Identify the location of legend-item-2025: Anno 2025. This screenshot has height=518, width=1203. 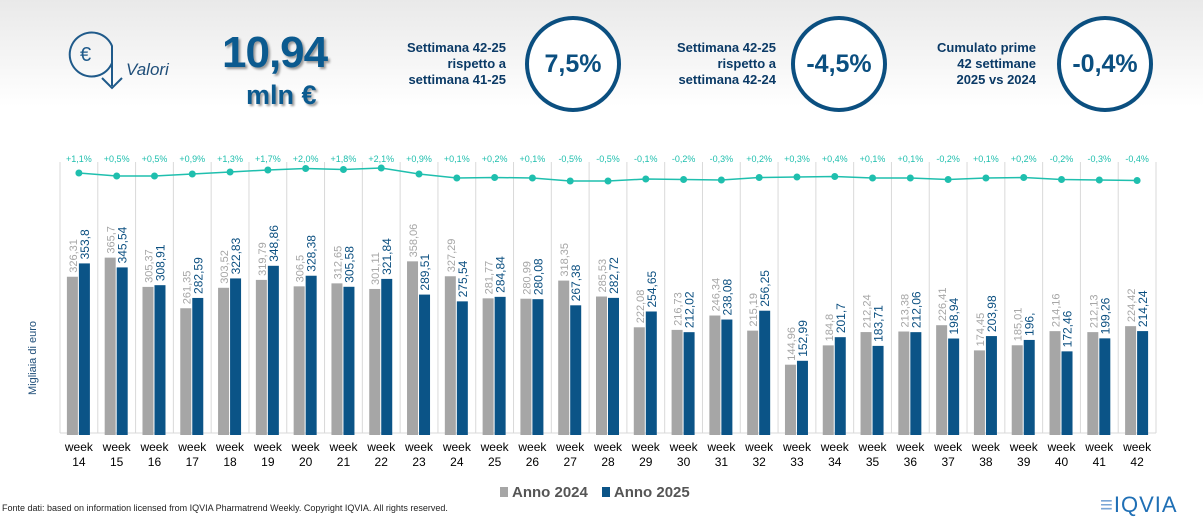
(645, 492).